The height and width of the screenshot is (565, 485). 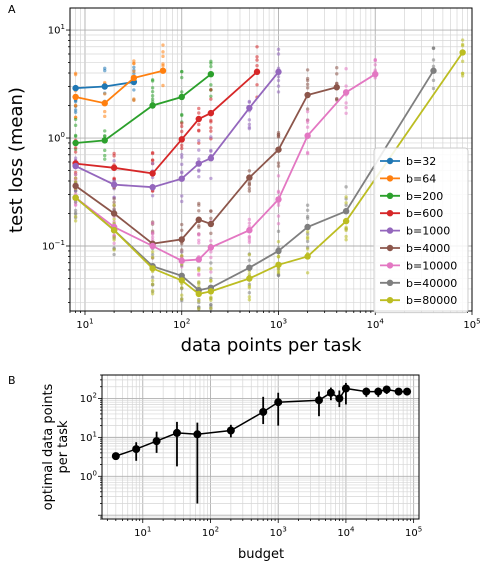 I want to click on panel-b-x-tick-label: 101, so click(x=142, y=533).